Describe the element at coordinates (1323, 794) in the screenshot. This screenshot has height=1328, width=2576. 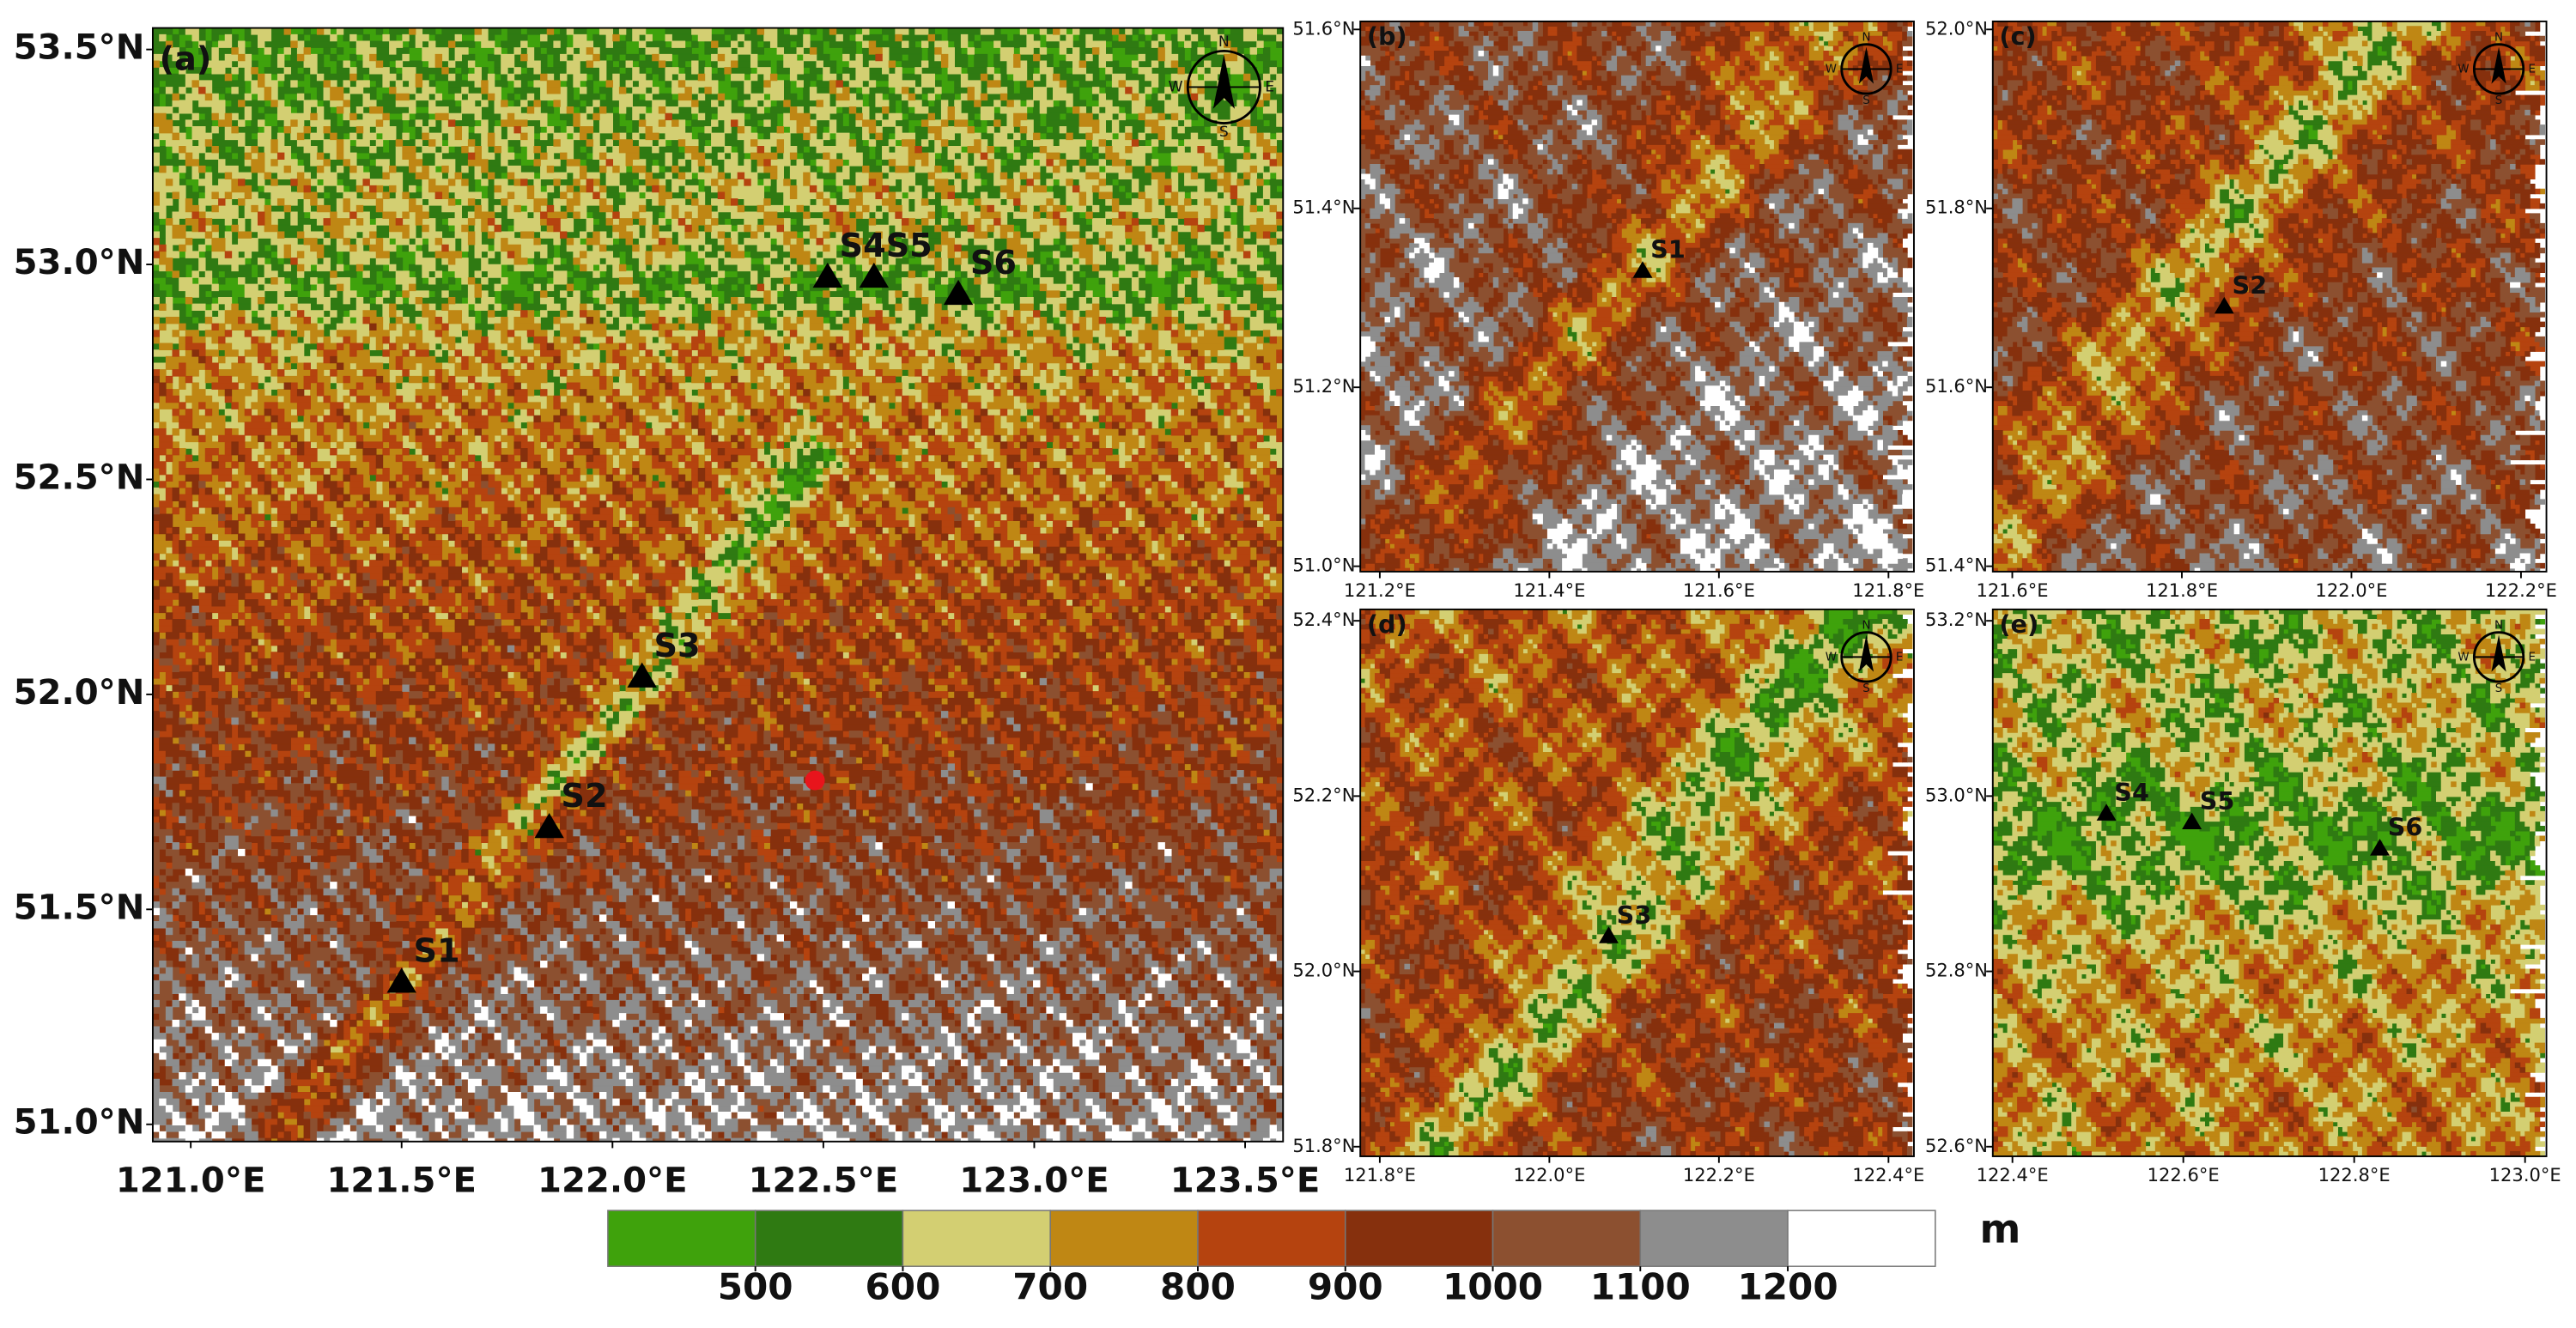
I see `y-tick-label: 52.2°N` at that location.